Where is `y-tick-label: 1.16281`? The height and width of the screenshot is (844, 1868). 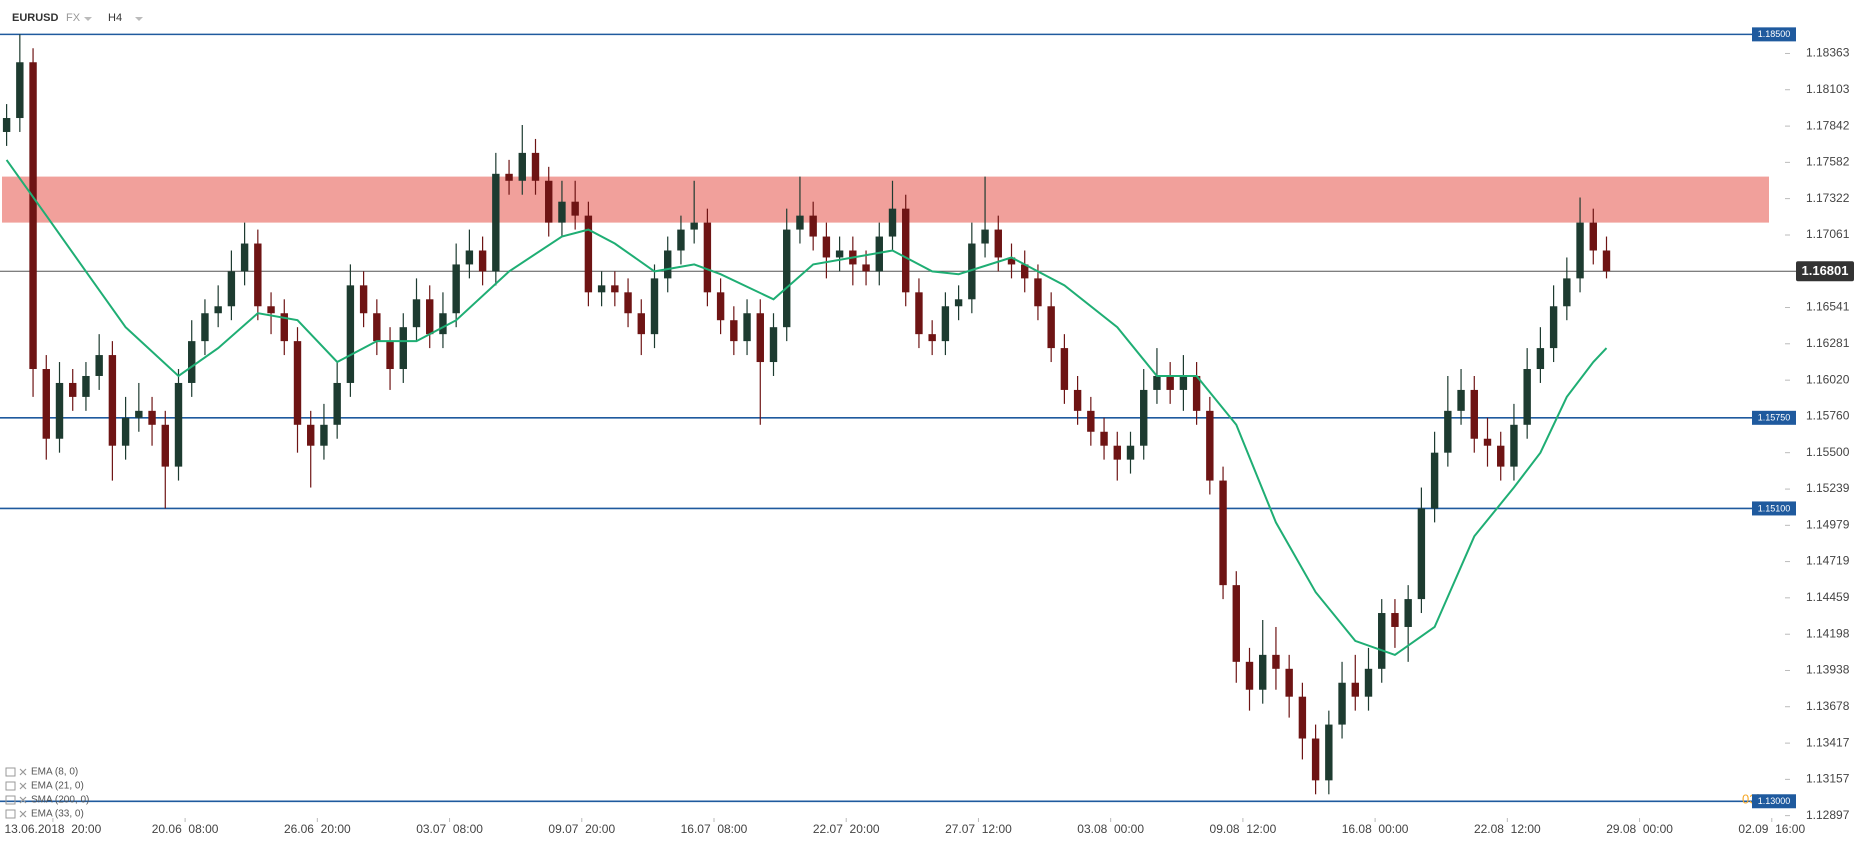
y-tick-label: 1.16281 is located at coordinates (1828, 343).